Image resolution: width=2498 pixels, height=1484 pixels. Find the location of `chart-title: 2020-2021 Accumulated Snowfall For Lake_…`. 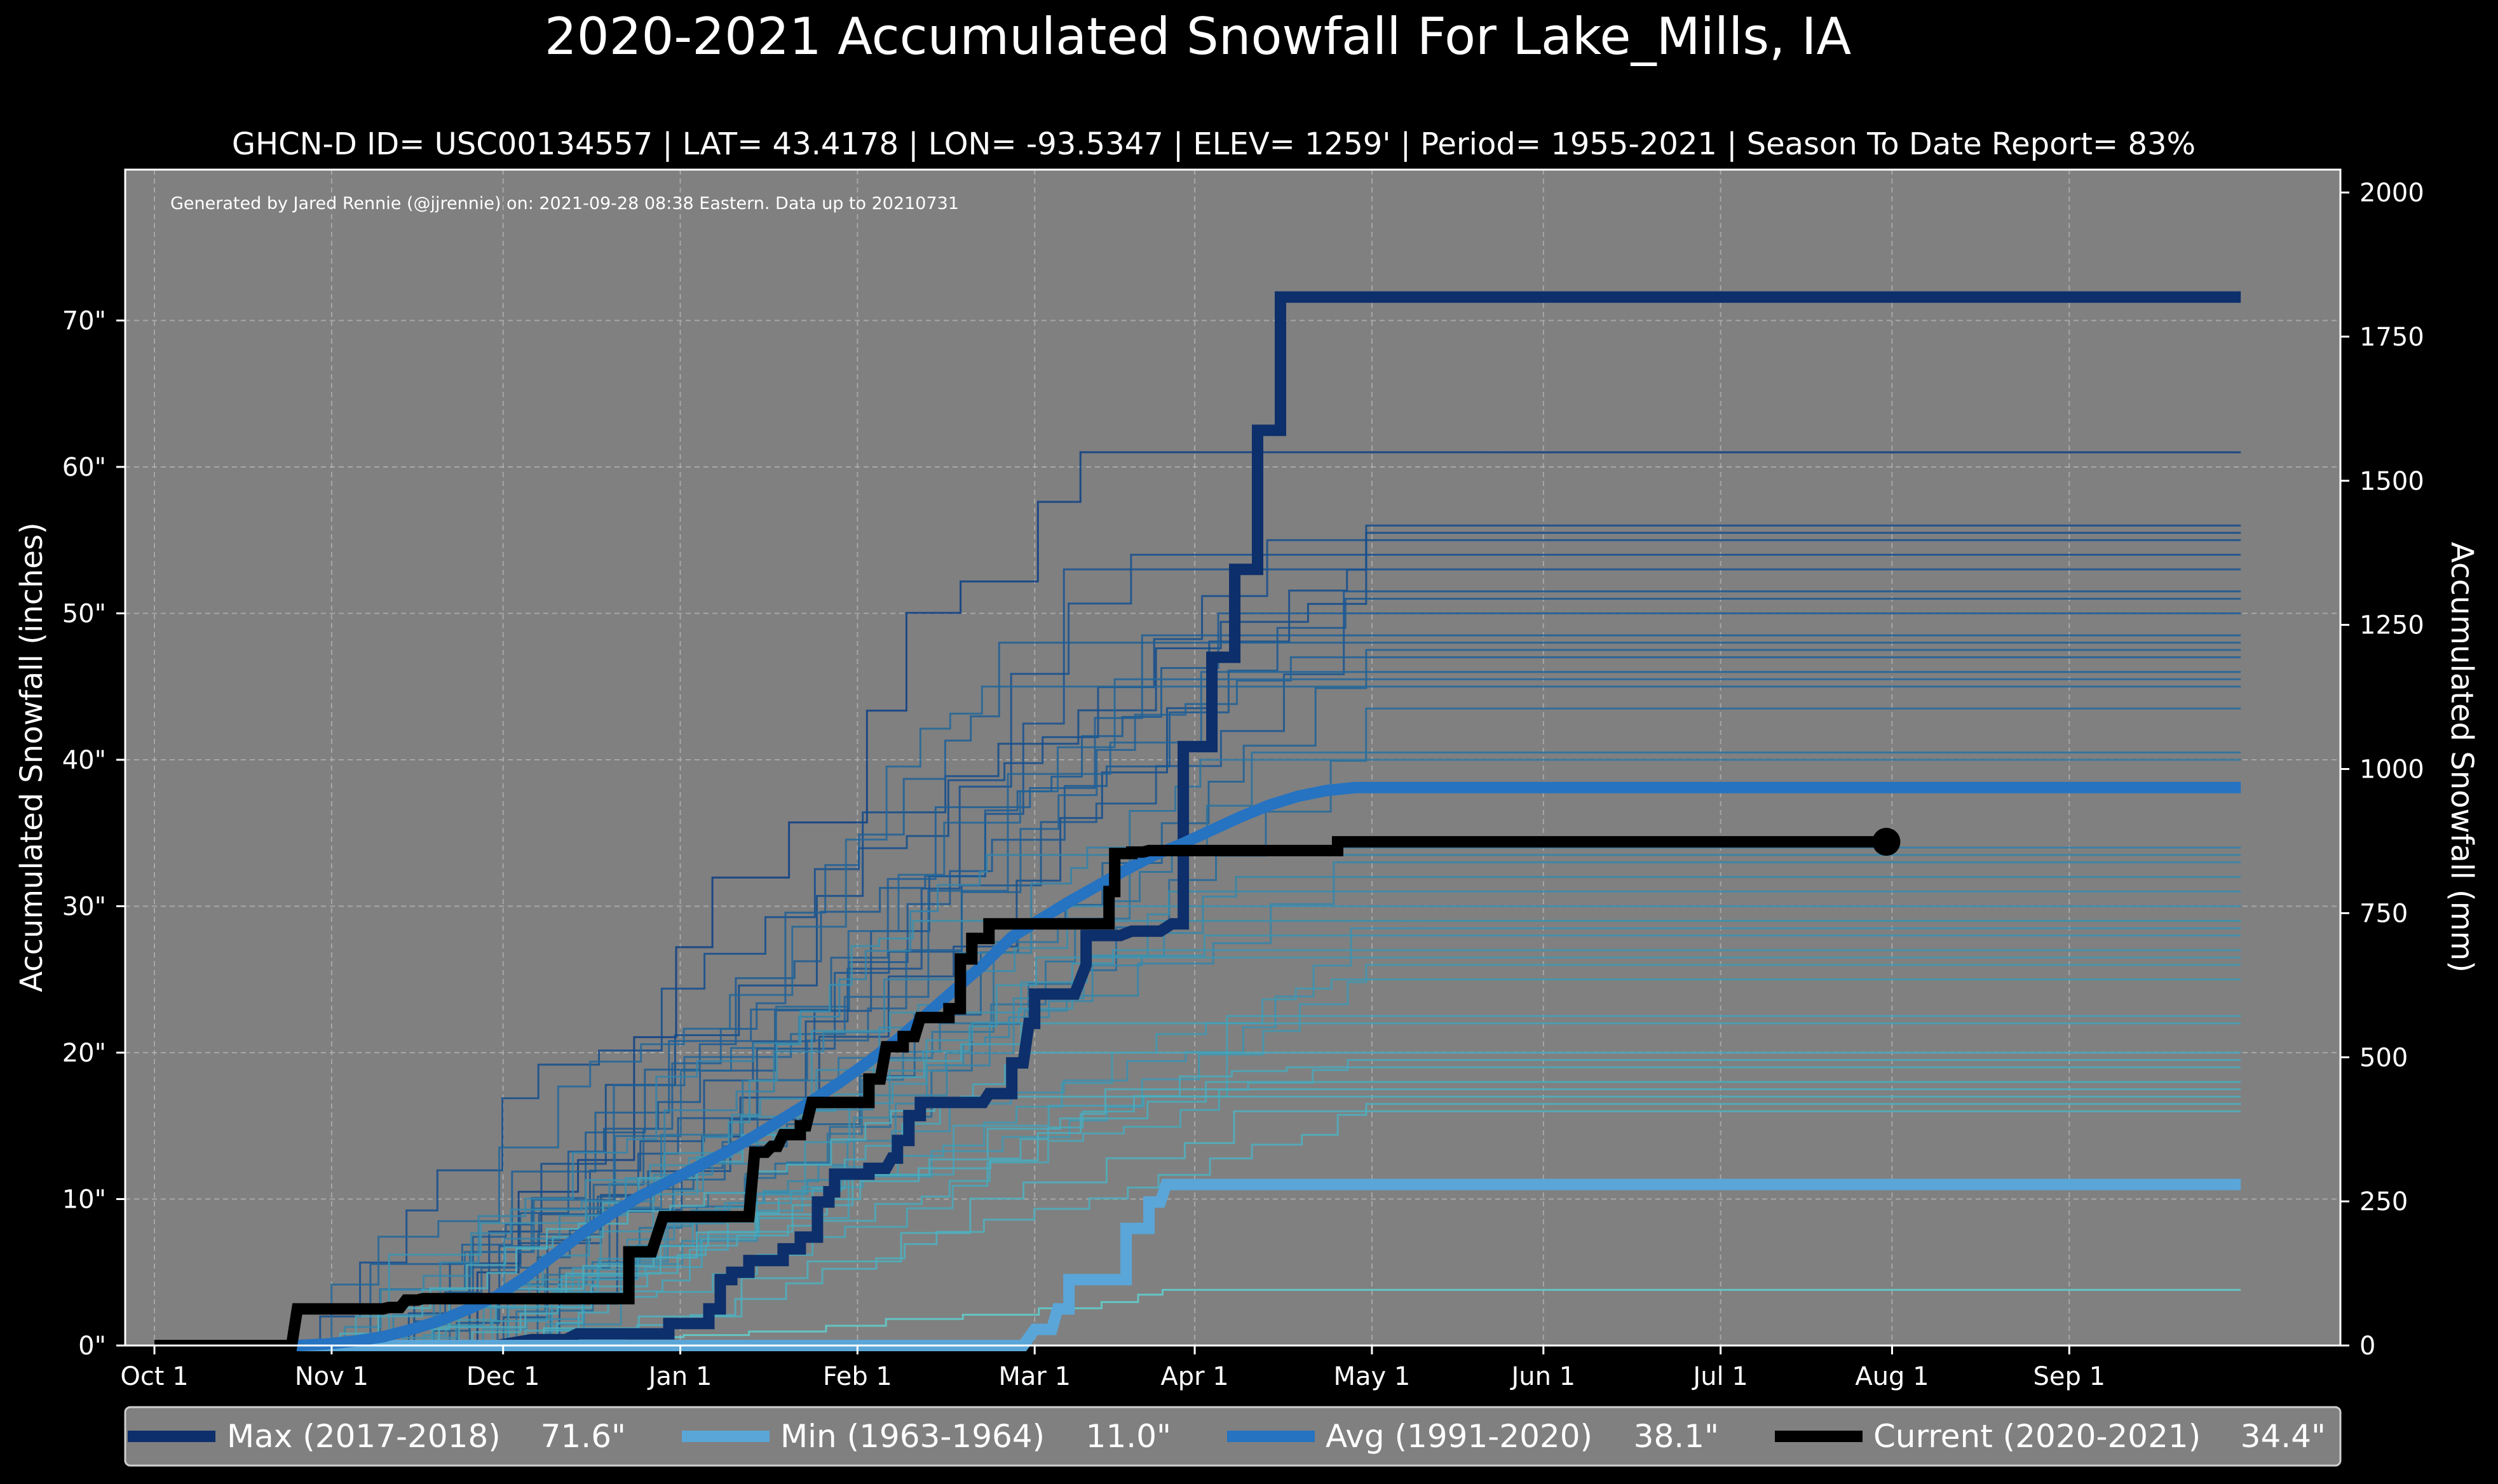

chart-title: 2020-2021 Accumulated Snowfall For Lake_… is located at coordinates (1198, 36).